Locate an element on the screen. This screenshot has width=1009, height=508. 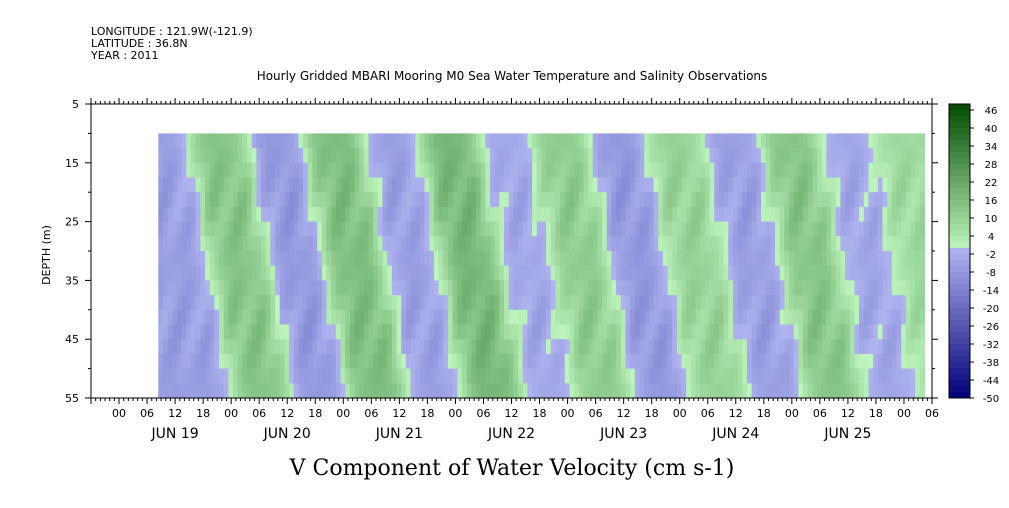
x-hour-label: 00 is located at coordinates (792, 413).